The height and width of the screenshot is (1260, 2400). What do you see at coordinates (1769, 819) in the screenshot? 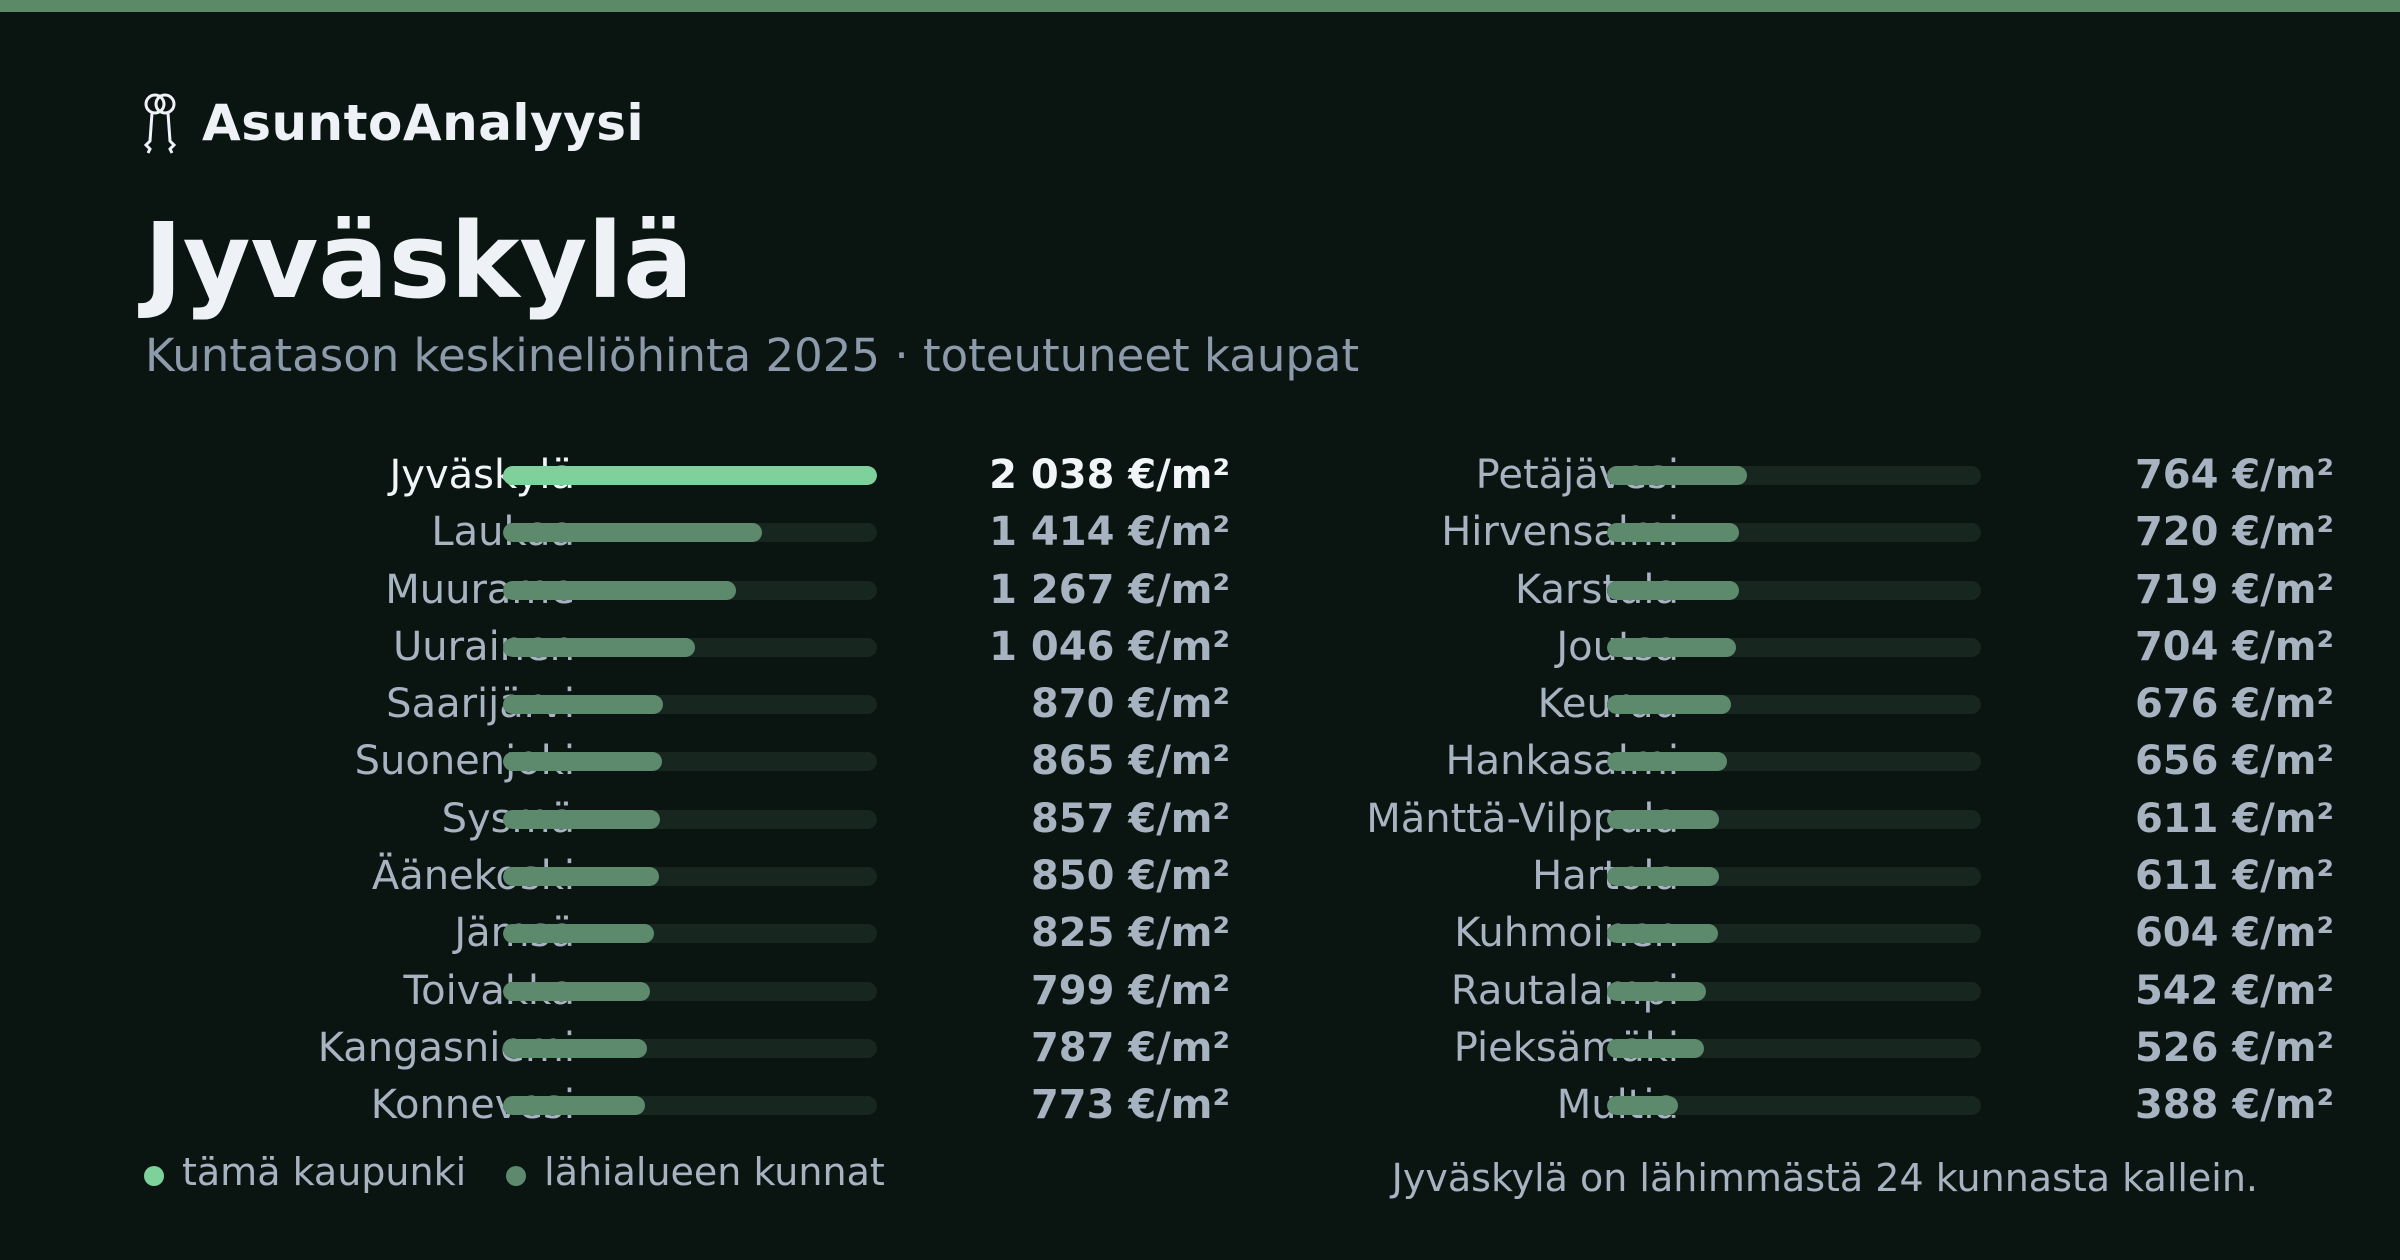
I see `bar-row: Mänttä-Vilppula 611 €/m²` at bounding box center [1769, 819].